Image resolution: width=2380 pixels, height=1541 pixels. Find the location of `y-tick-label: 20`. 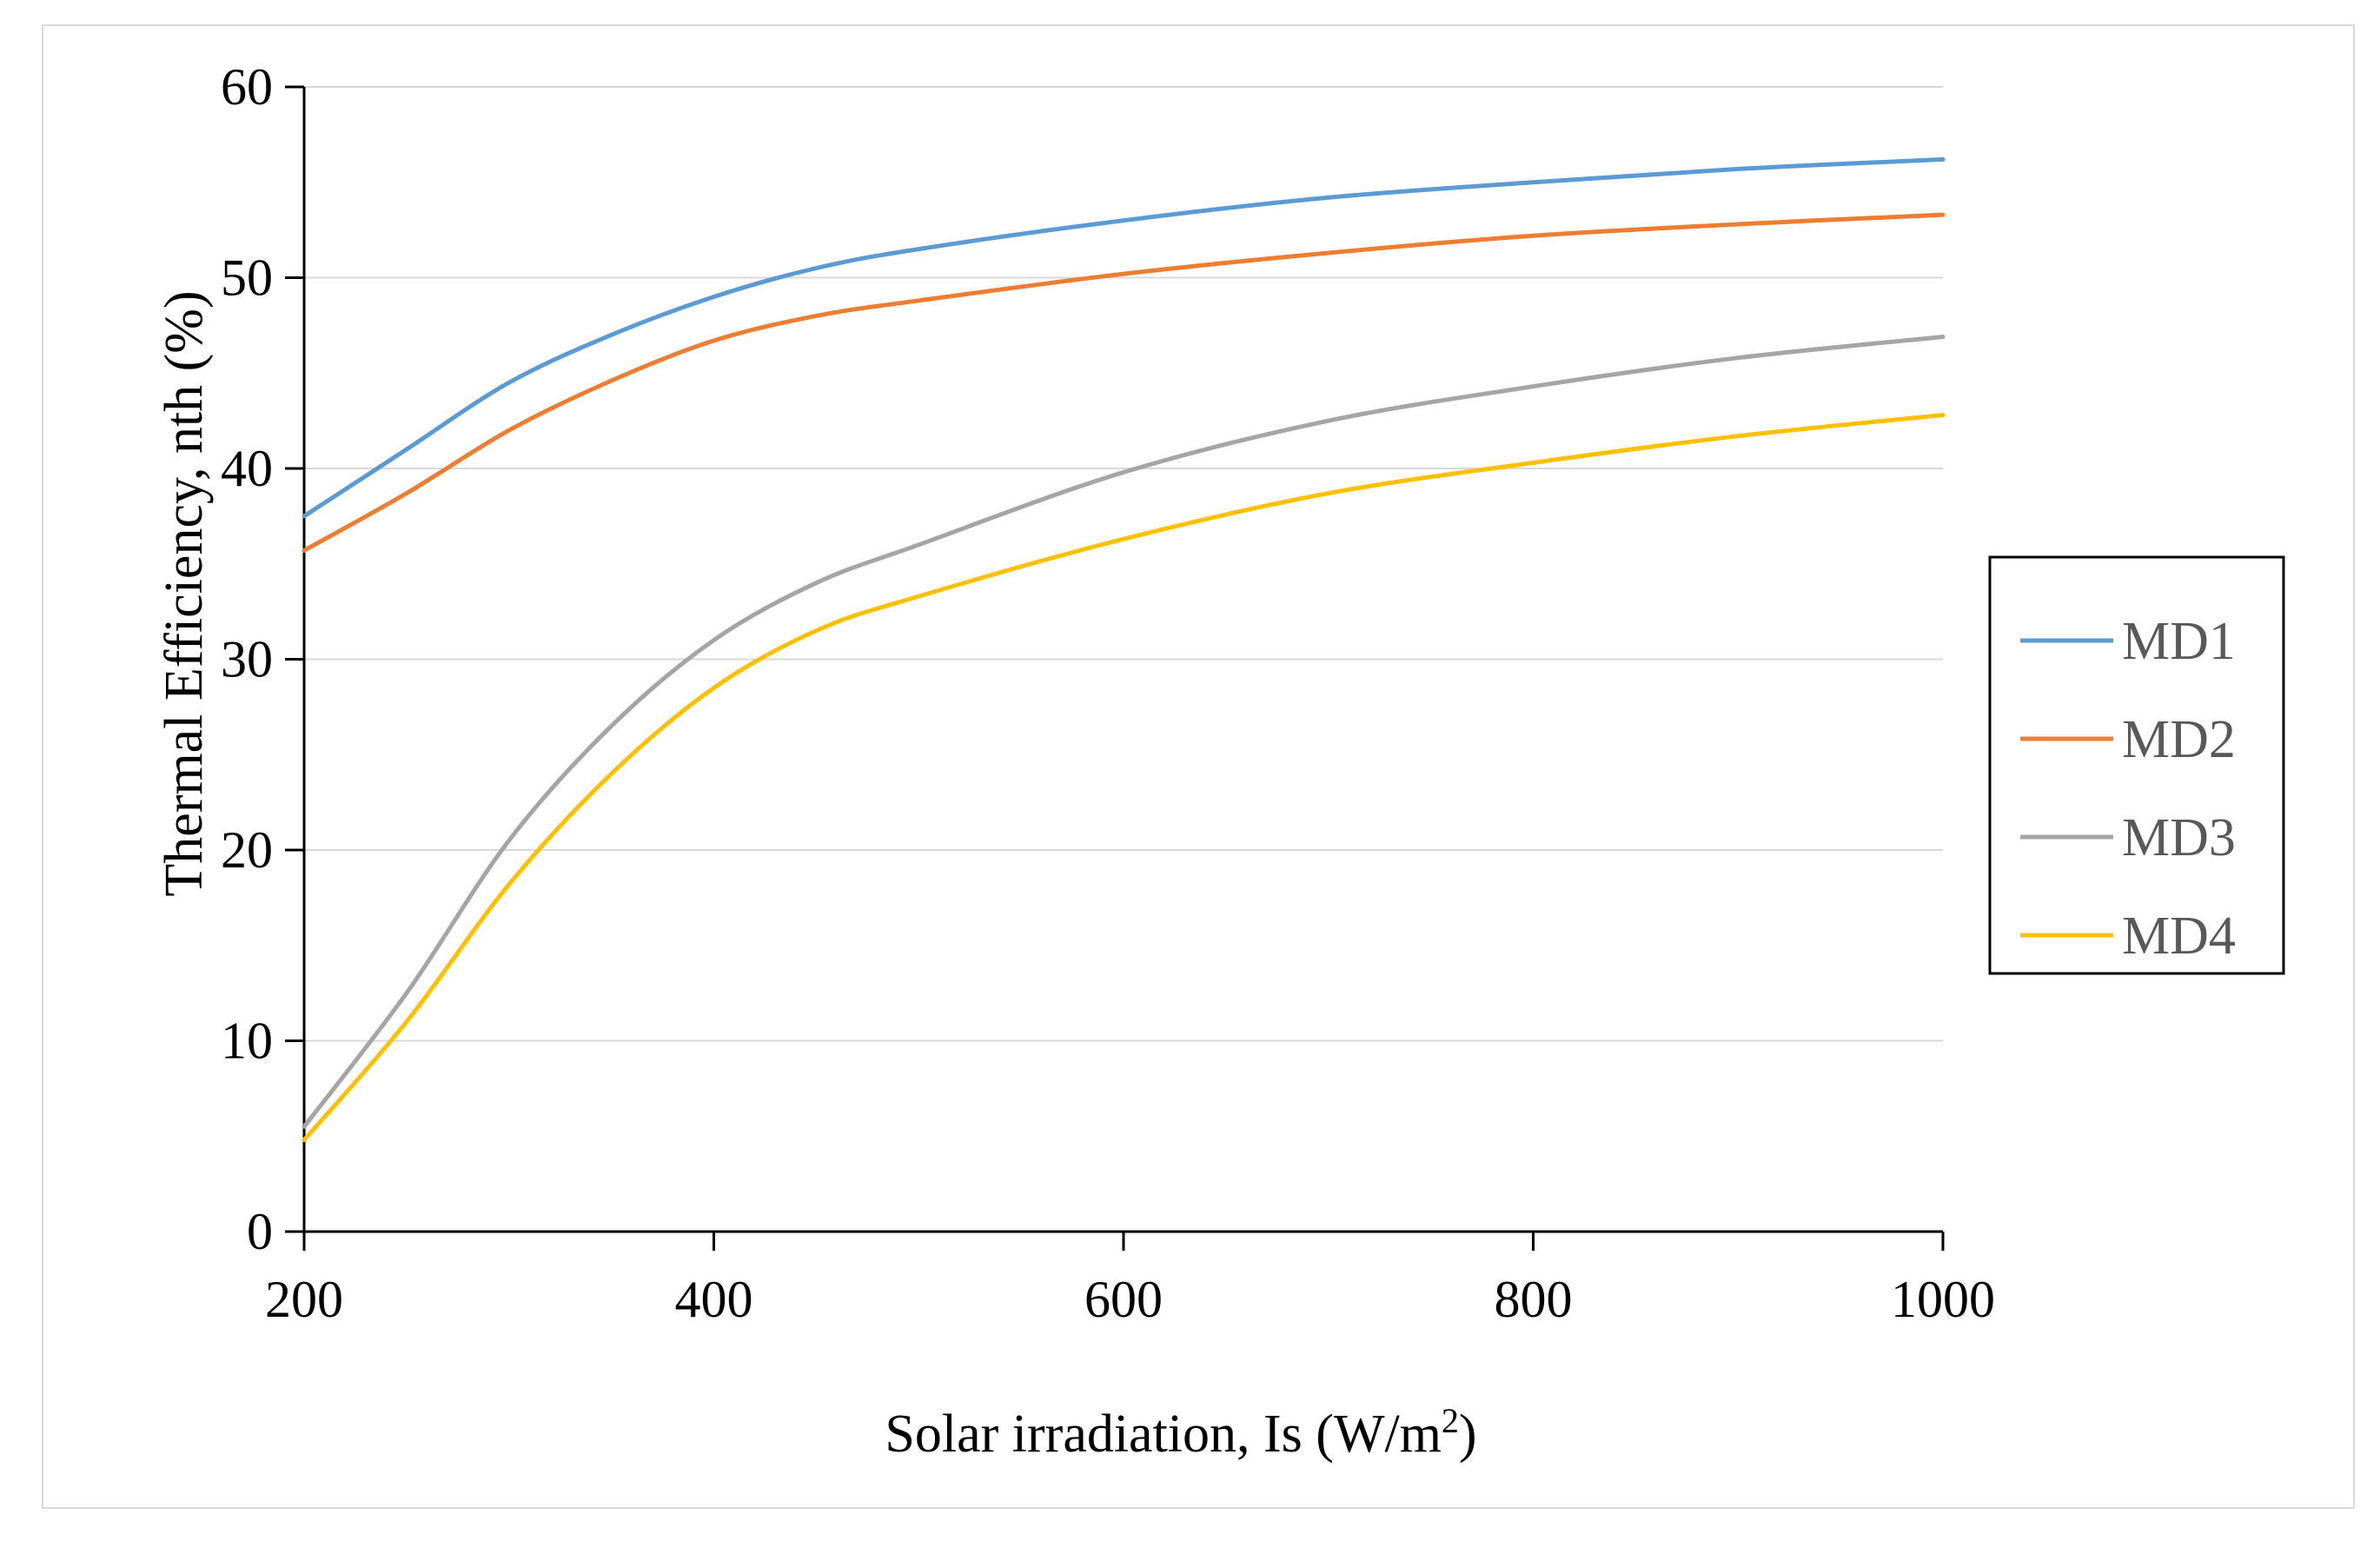

y-tick-label: 20 is located at coordinates (247, 850).